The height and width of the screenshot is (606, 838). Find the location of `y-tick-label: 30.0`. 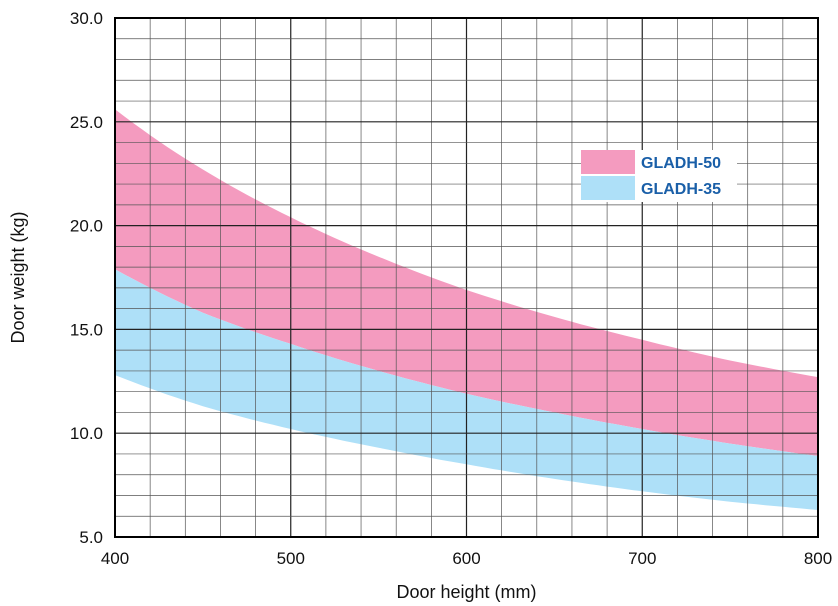

y-tick-label: 30.0 is located at coordinates (86, 18).